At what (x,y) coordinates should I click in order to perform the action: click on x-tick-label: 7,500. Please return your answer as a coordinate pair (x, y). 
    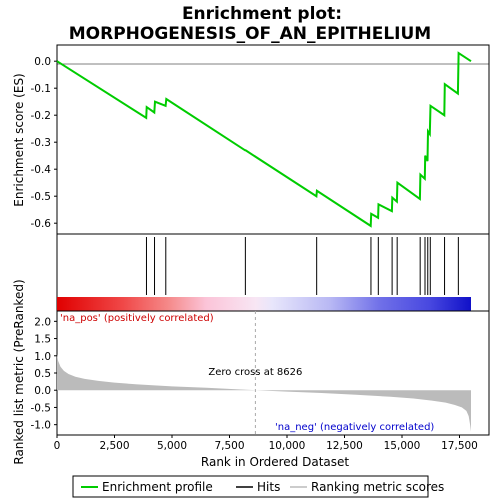
    Looking at the image, I should click on (229, 446).